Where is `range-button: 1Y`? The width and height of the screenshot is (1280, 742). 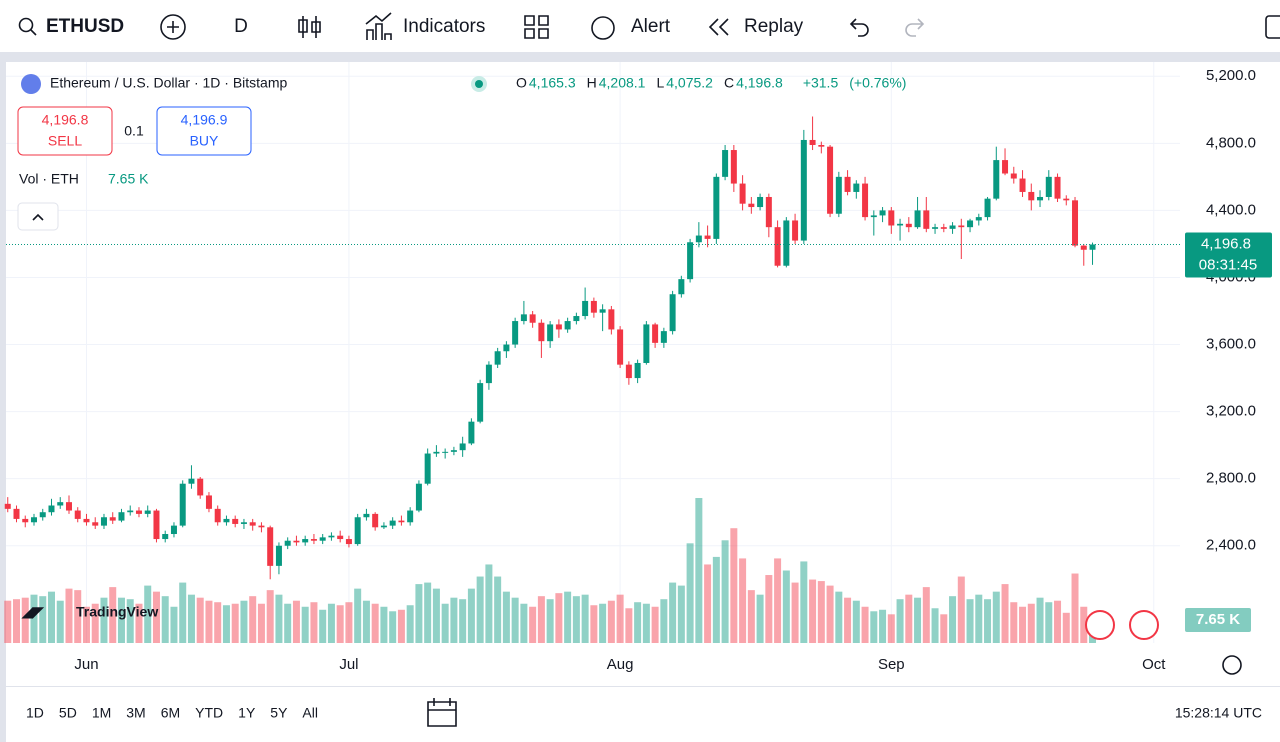 range-button: 1Y is located at coordinates (247, 713).